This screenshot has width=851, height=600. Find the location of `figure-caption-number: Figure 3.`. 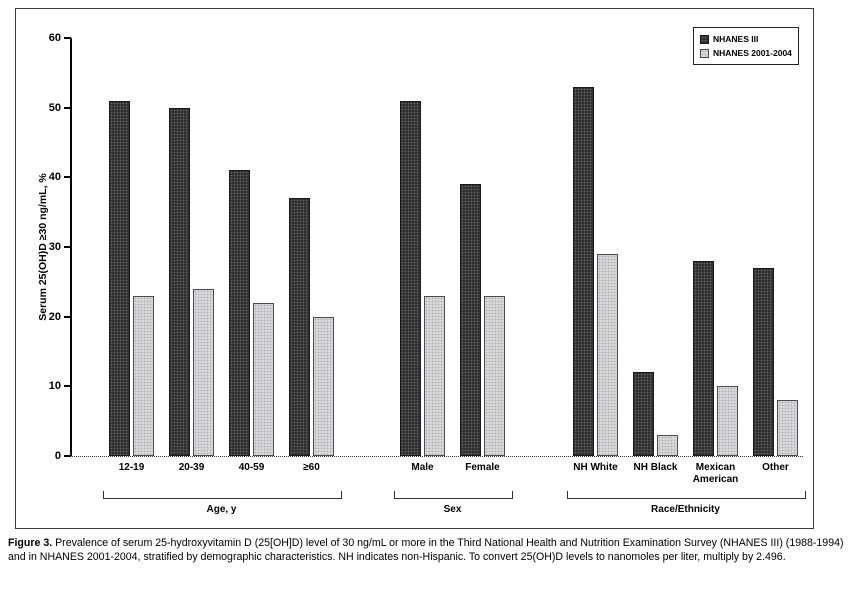

figure-caption-number: Figure 3. is located at coordinates (30, 543).